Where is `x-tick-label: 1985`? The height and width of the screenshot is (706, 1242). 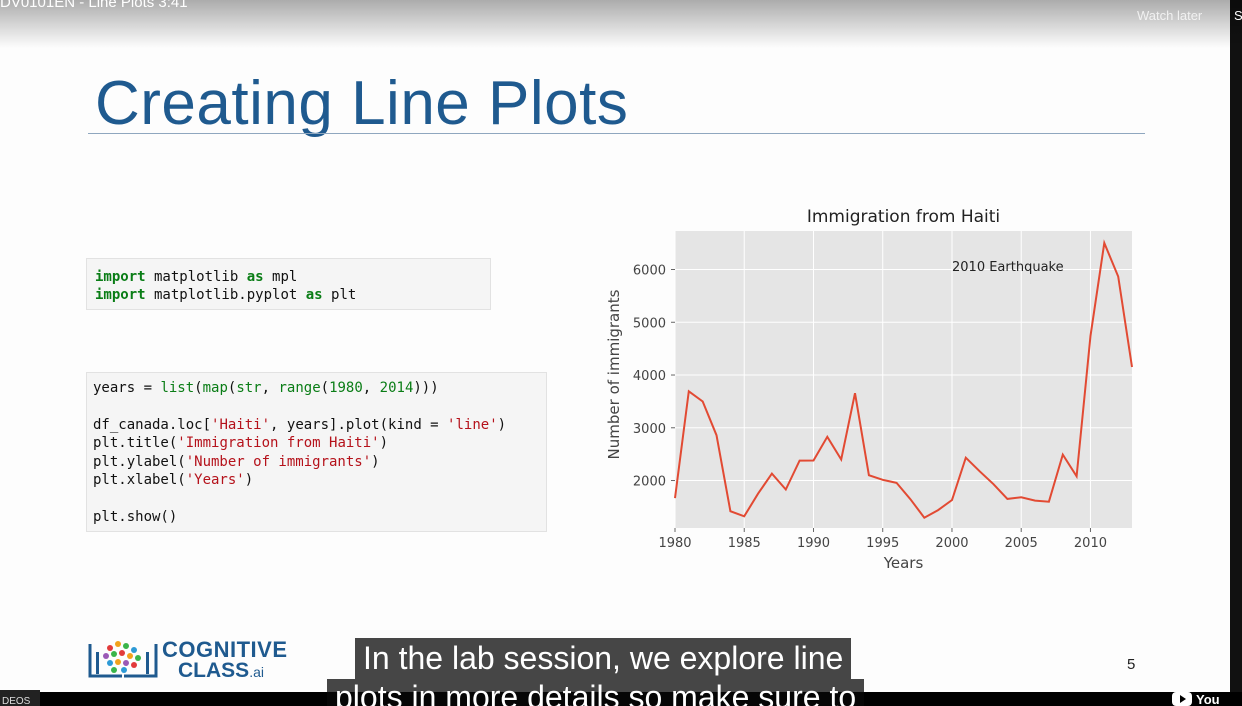
x-tick-label: 1985 is located at coordinates (744, 543).